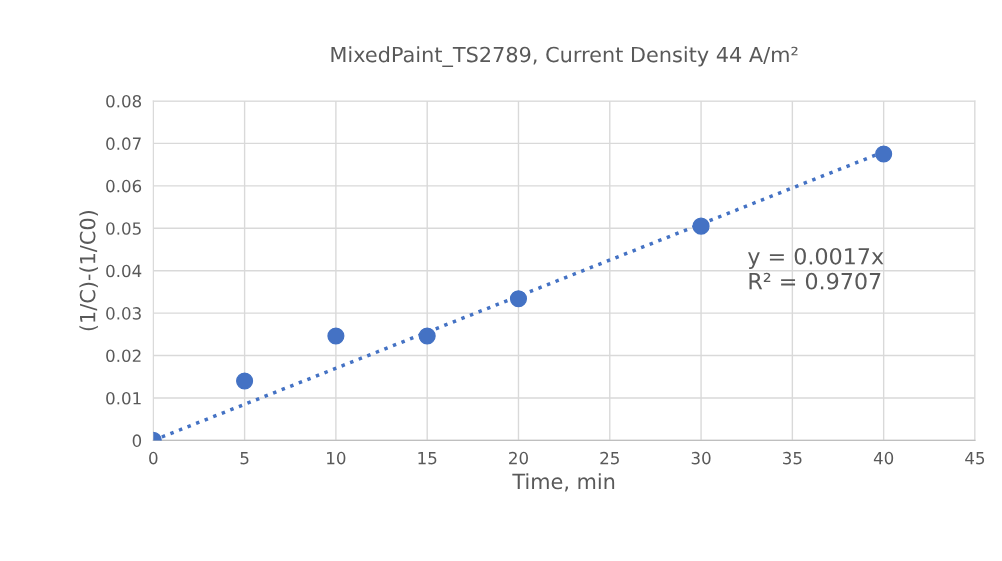 The width and height of the screenshot is (1002, 561). What do you see at coordinates (883, 458) in the screenshot?
I see `x-tick-label: 40` at bounding box center [883, 458].